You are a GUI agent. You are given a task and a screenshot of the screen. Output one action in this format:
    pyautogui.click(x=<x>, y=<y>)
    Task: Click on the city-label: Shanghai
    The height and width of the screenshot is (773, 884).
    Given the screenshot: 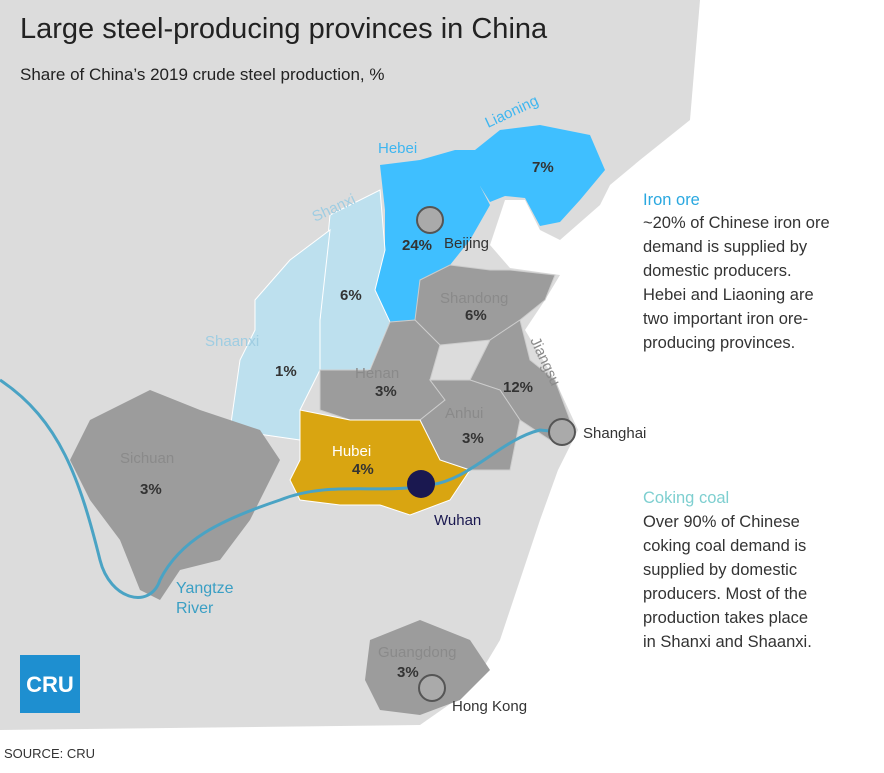 What is the action you would take?
    pyautogui.click(x=614, y=433)
    